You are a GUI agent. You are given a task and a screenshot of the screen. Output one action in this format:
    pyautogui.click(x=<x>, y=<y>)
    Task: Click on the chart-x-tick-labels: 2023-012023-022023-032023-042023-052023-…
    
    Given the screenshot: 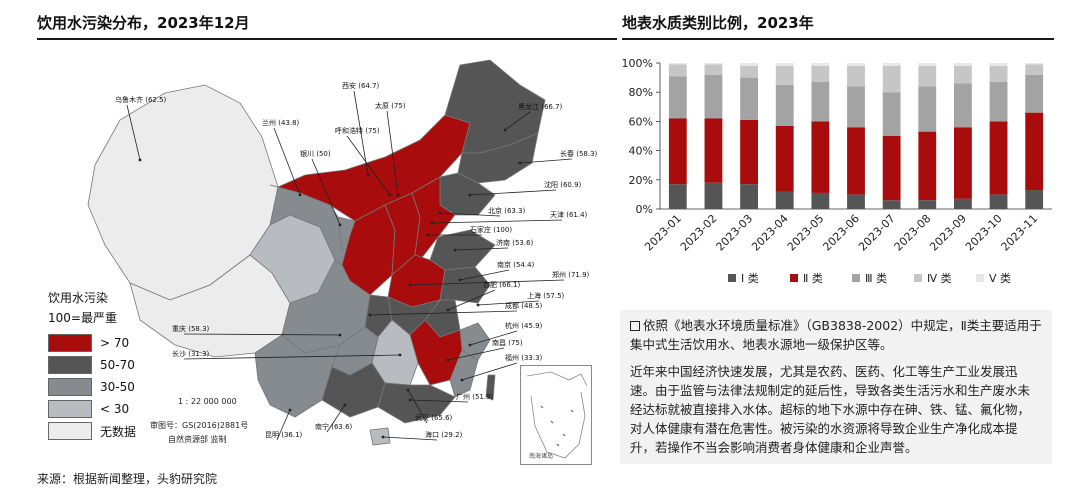 What is the action you would take?
    pyautogui.click(x=841, y=233)
    